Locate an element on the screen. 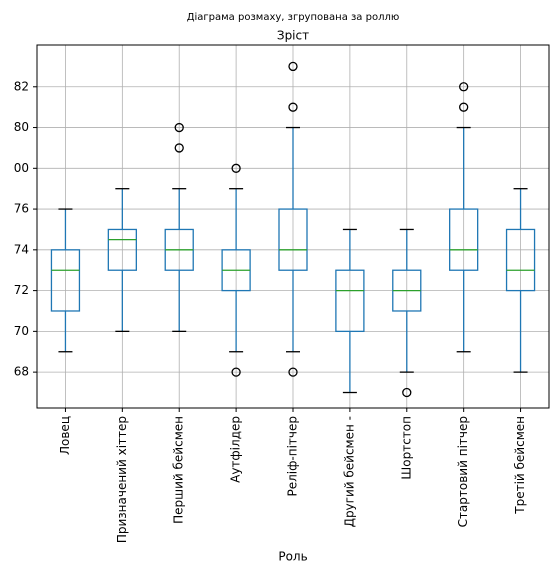  y-tick-label: 72 is located at coordinates (21, 290).